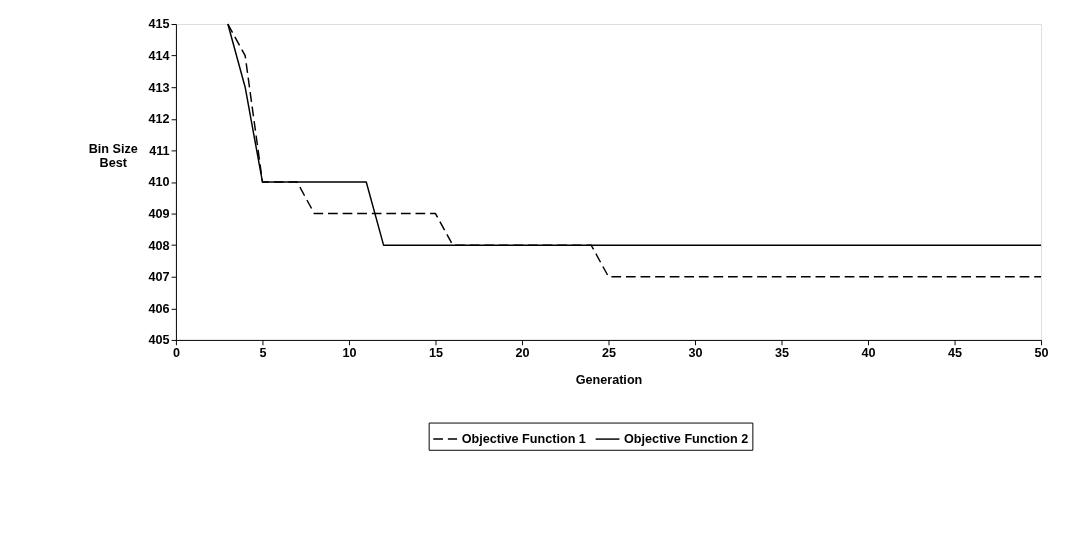 Image resolution: width=1078 pixels, height=547 pixels. What do you see at coordinates (159, 308) in the screenshot?
I see `y-tick-label: 406` at bounding box center [159, 308].